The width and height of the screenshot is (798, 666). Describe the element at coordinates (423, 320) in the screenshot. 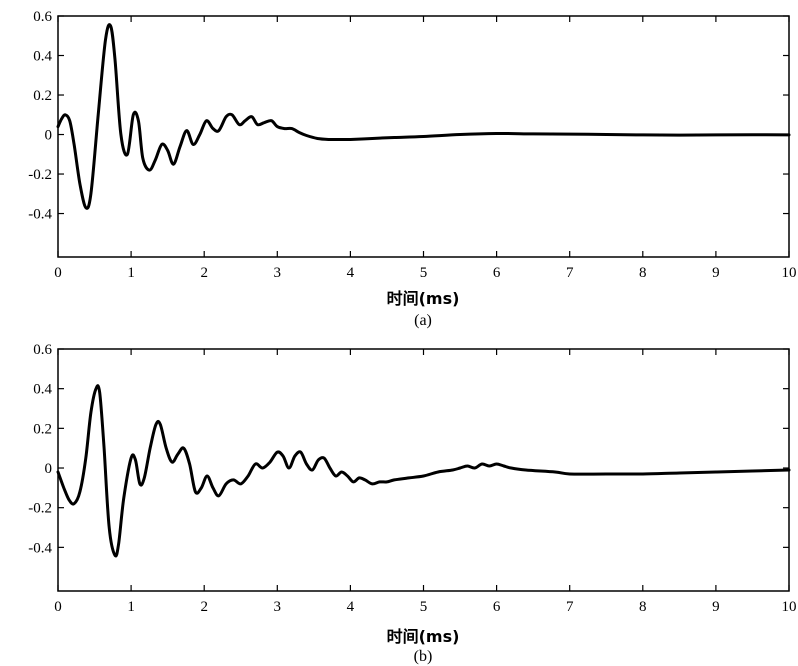

I see `panel-caption-a: (a)` at that location.